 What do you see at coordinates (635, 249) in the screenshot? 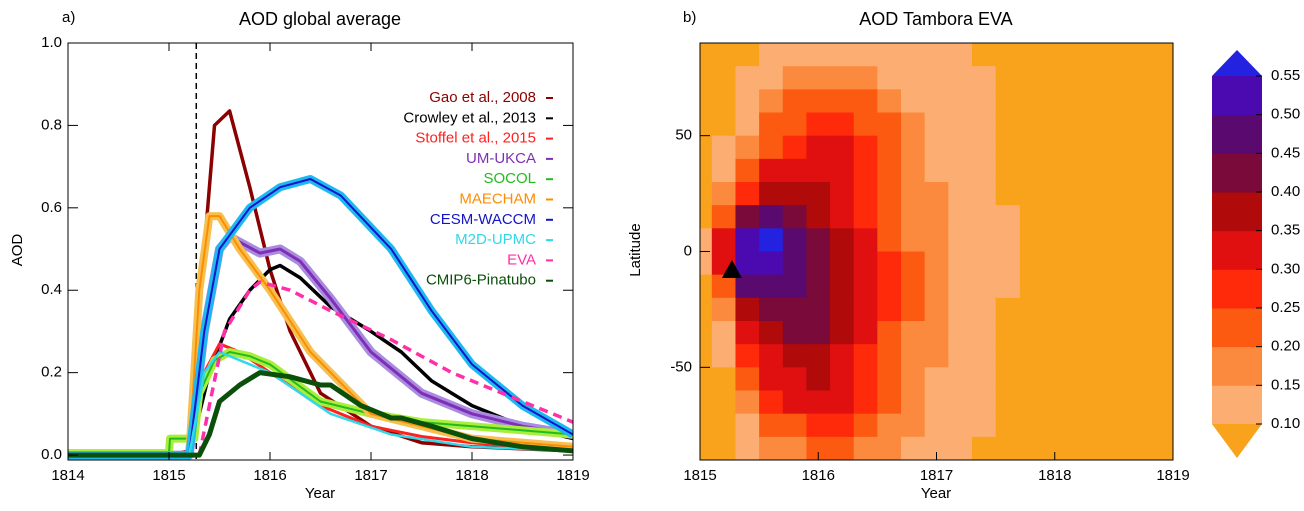
I see `y-axis-label: Latitude` at bounding box center [635, 249].